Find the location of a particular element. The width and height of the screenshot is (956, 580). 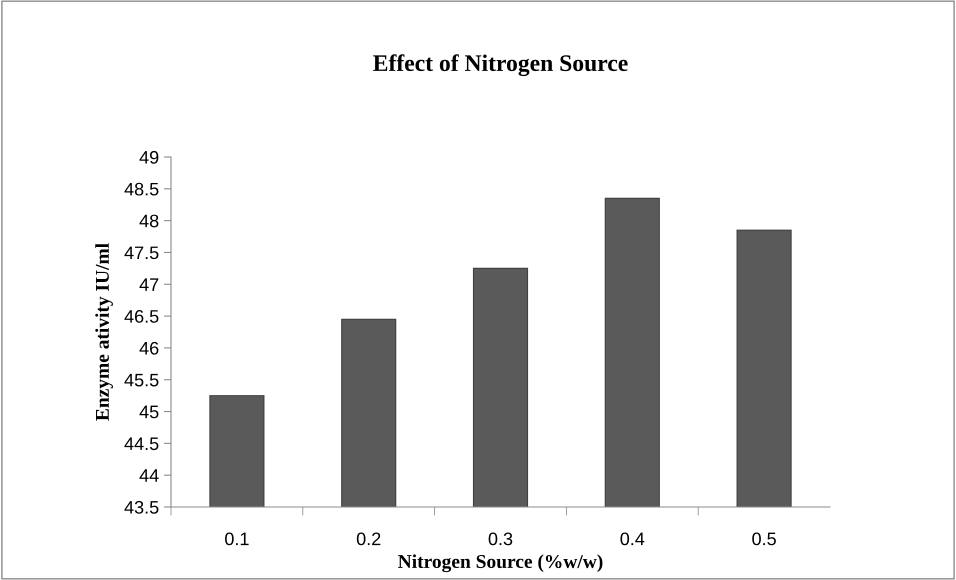

x-tick-label: 0.4 is located at coordinates (632, 539).